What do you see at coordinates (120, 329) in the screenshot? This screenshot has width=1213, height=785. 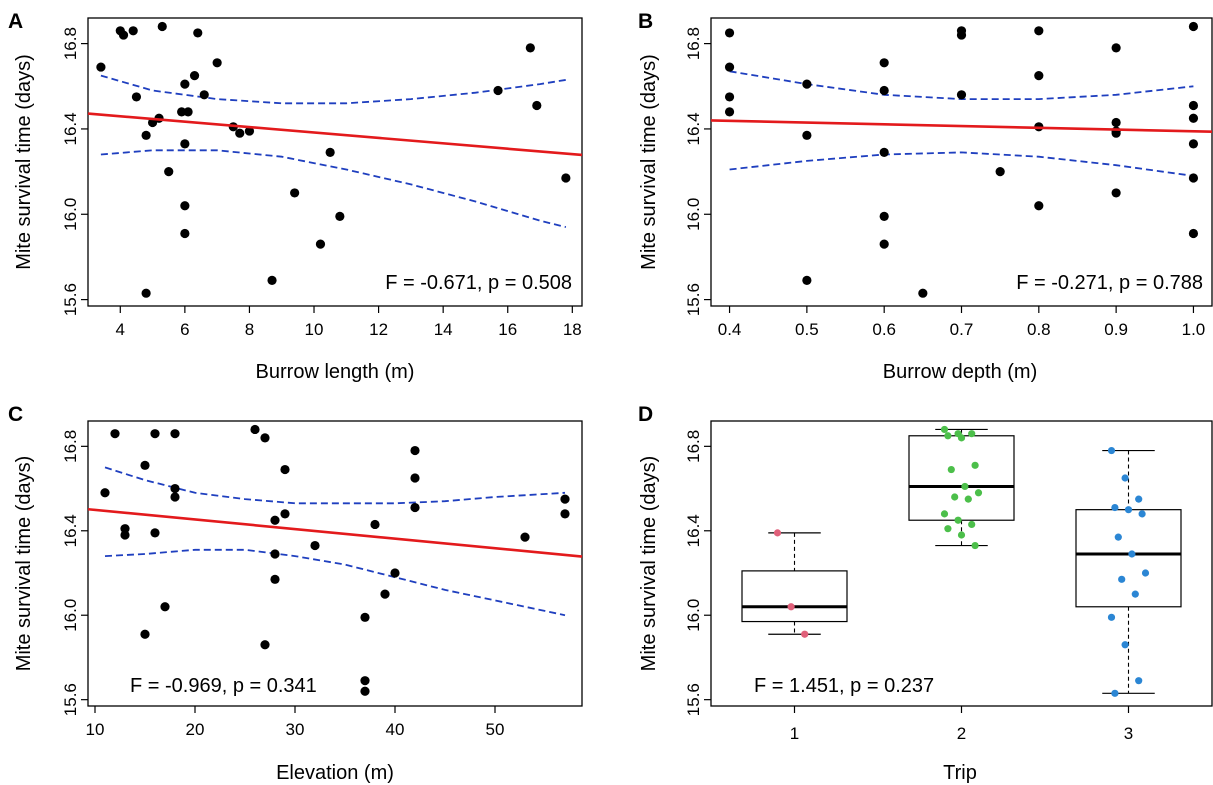 I see `x-tick-label: 4` at bounding box center [120, 329].